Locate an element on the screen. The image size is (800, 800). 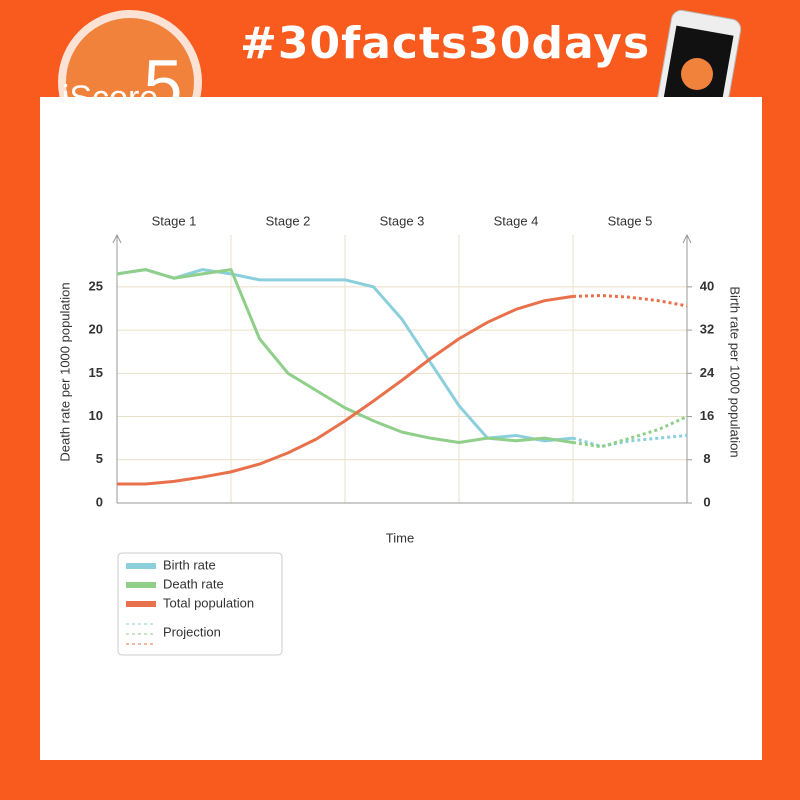
y2-tick-label: 24 is located at coordinates (707, 372).